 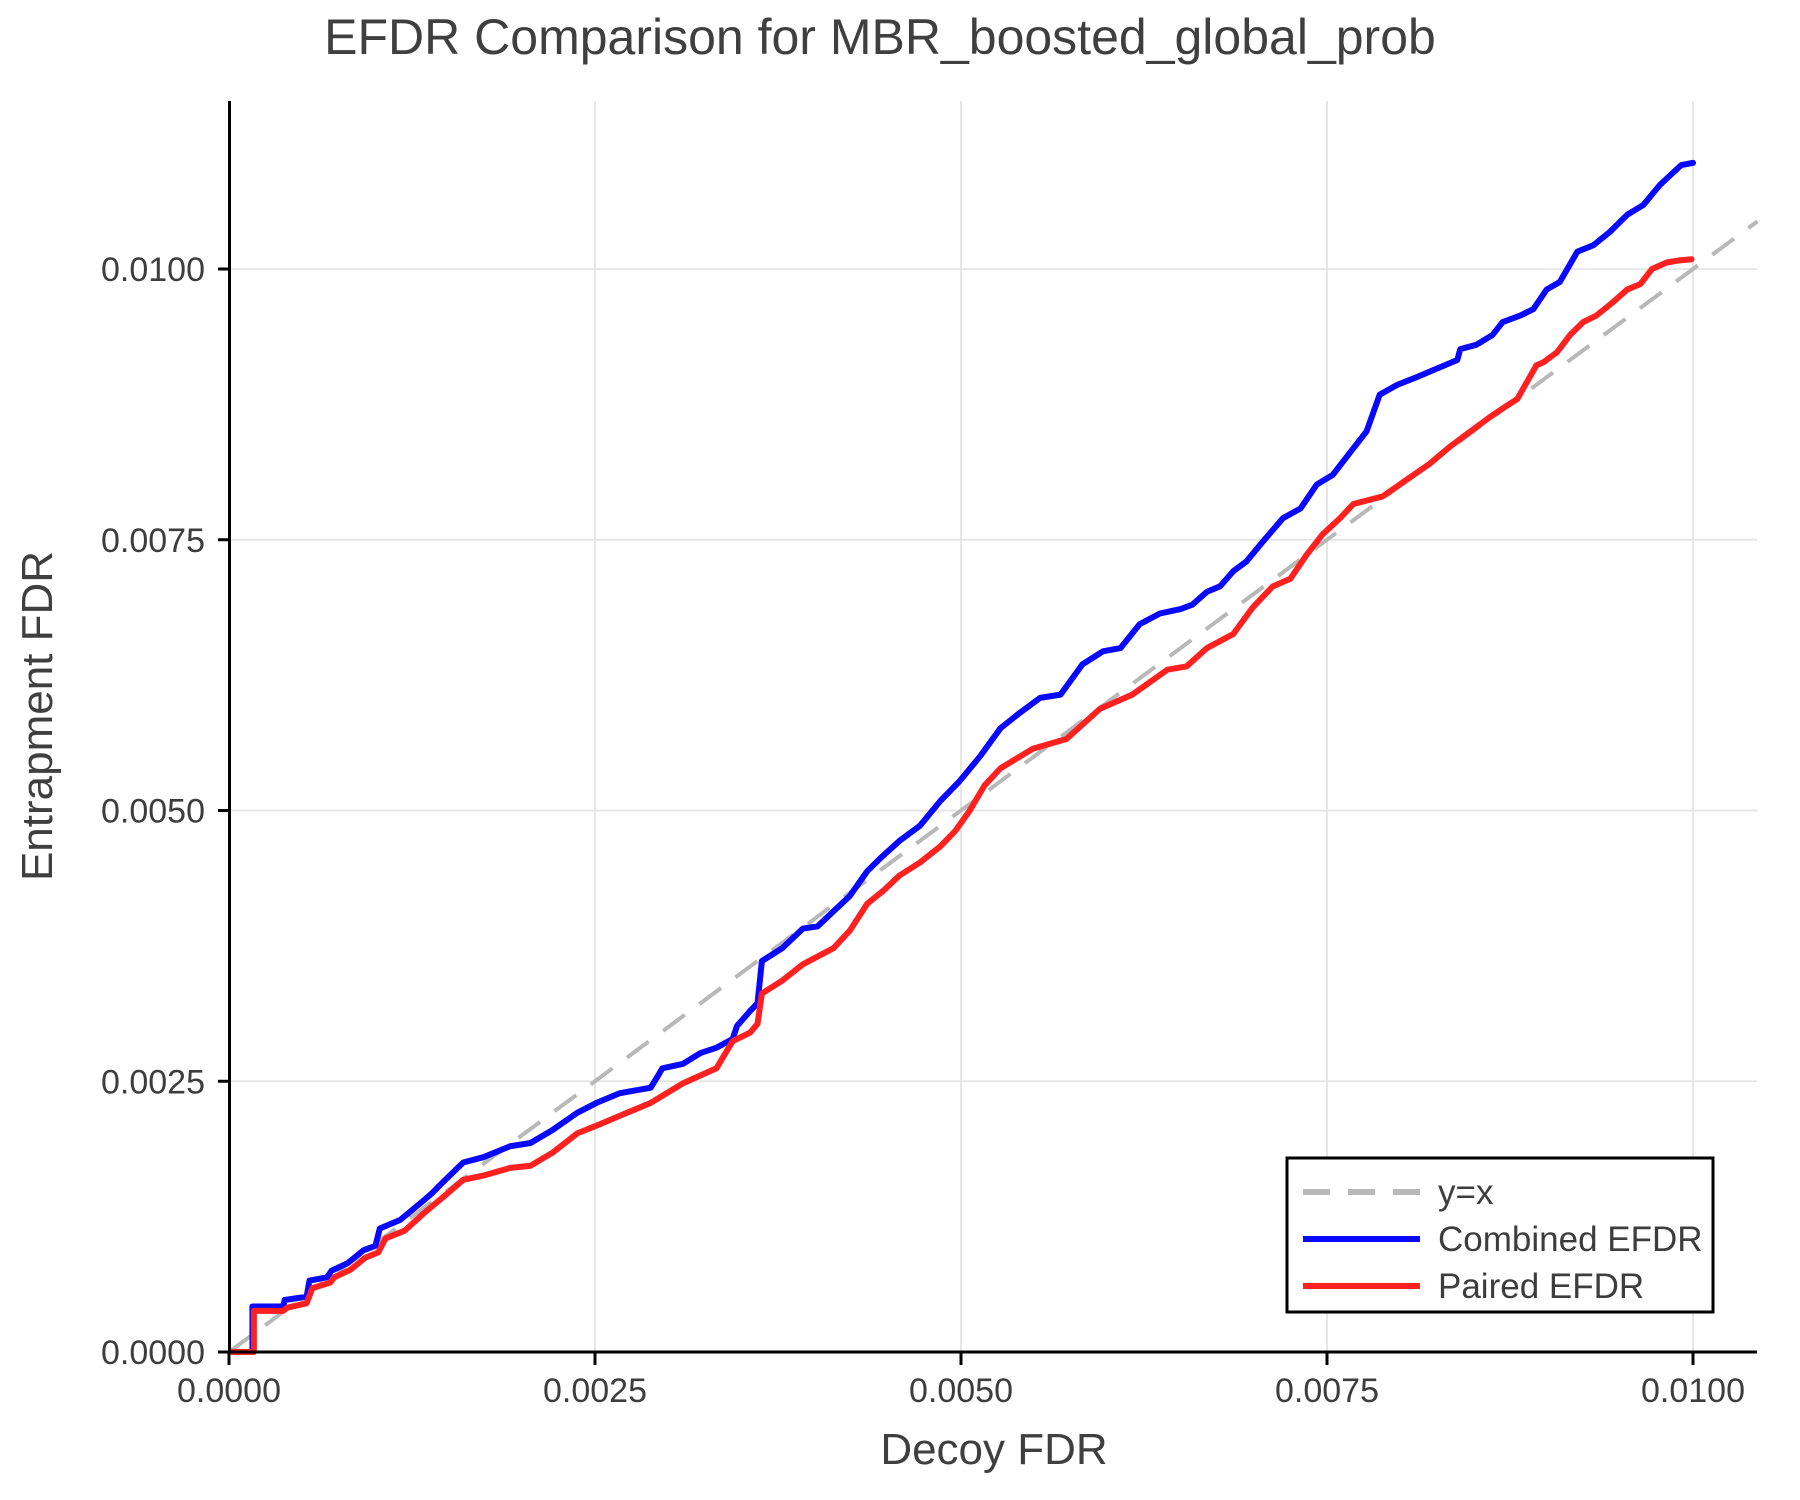 What do you see at coordinates (993, 1449) in the screenshot?
I see `x-axis-label: Decoy FDR` at bounding box center [993, 1449].